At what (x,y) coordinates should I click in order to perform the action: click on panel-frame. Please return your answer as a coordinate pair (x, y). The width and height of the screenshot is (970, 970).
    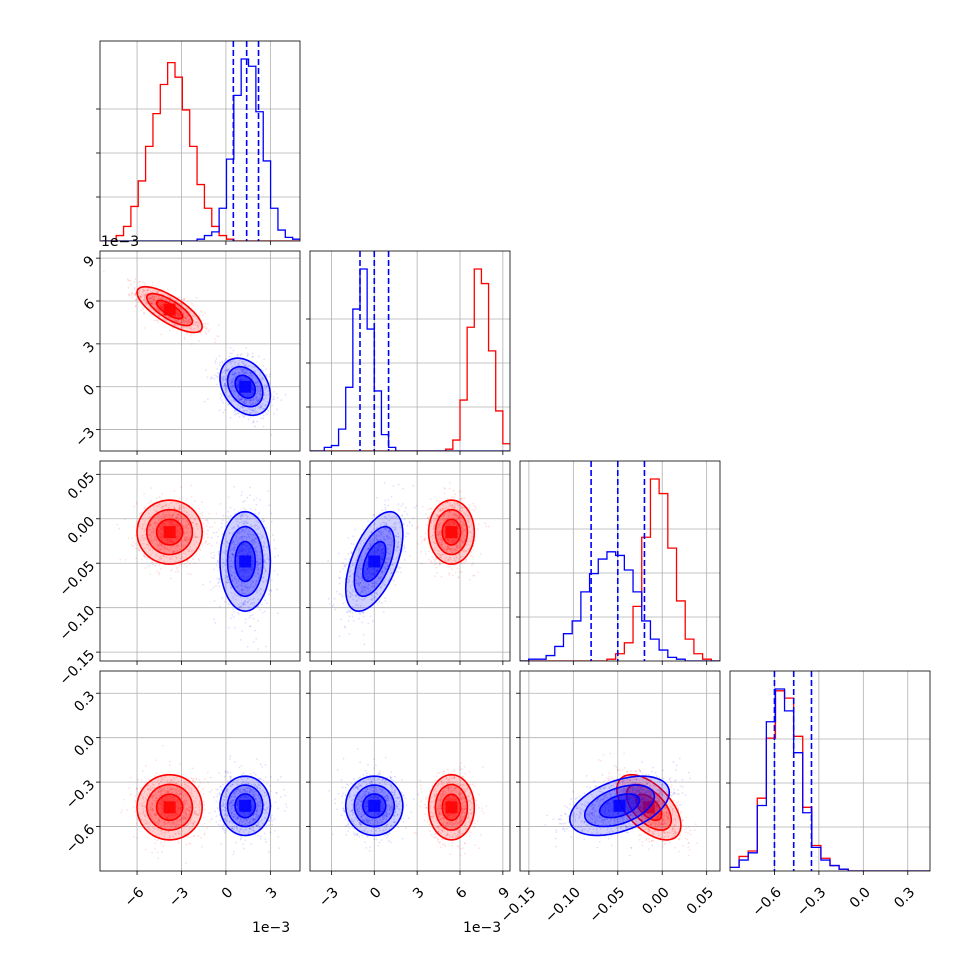
    Looking at the image, I should click on (410, 351).